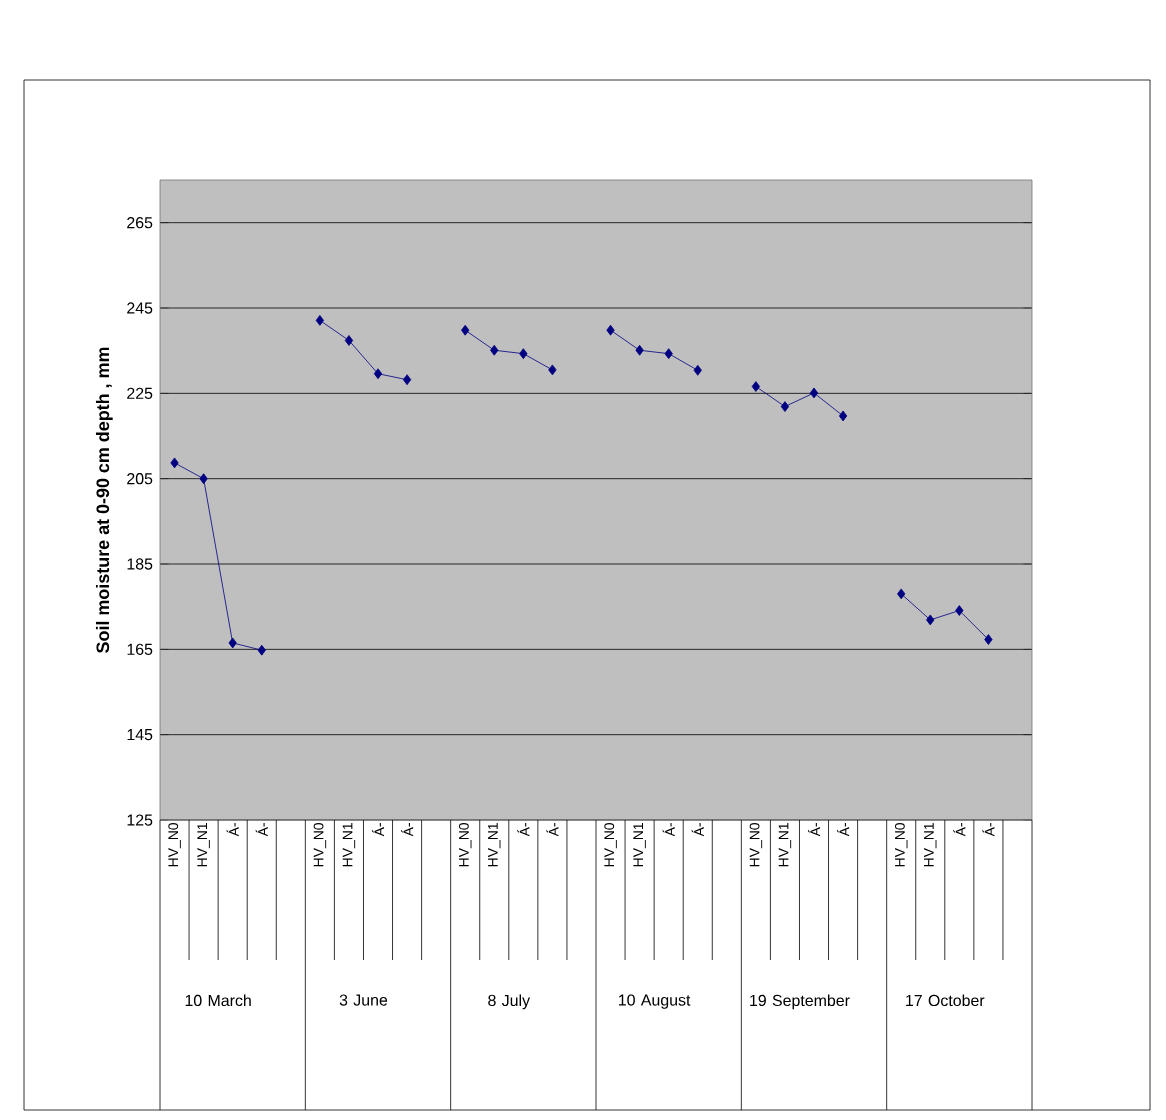 This screenshot has width=1166, height=1120. I want to click on y-axis-title: Soil moisture at 0-90 cm depth , mm, so click(104, 500).